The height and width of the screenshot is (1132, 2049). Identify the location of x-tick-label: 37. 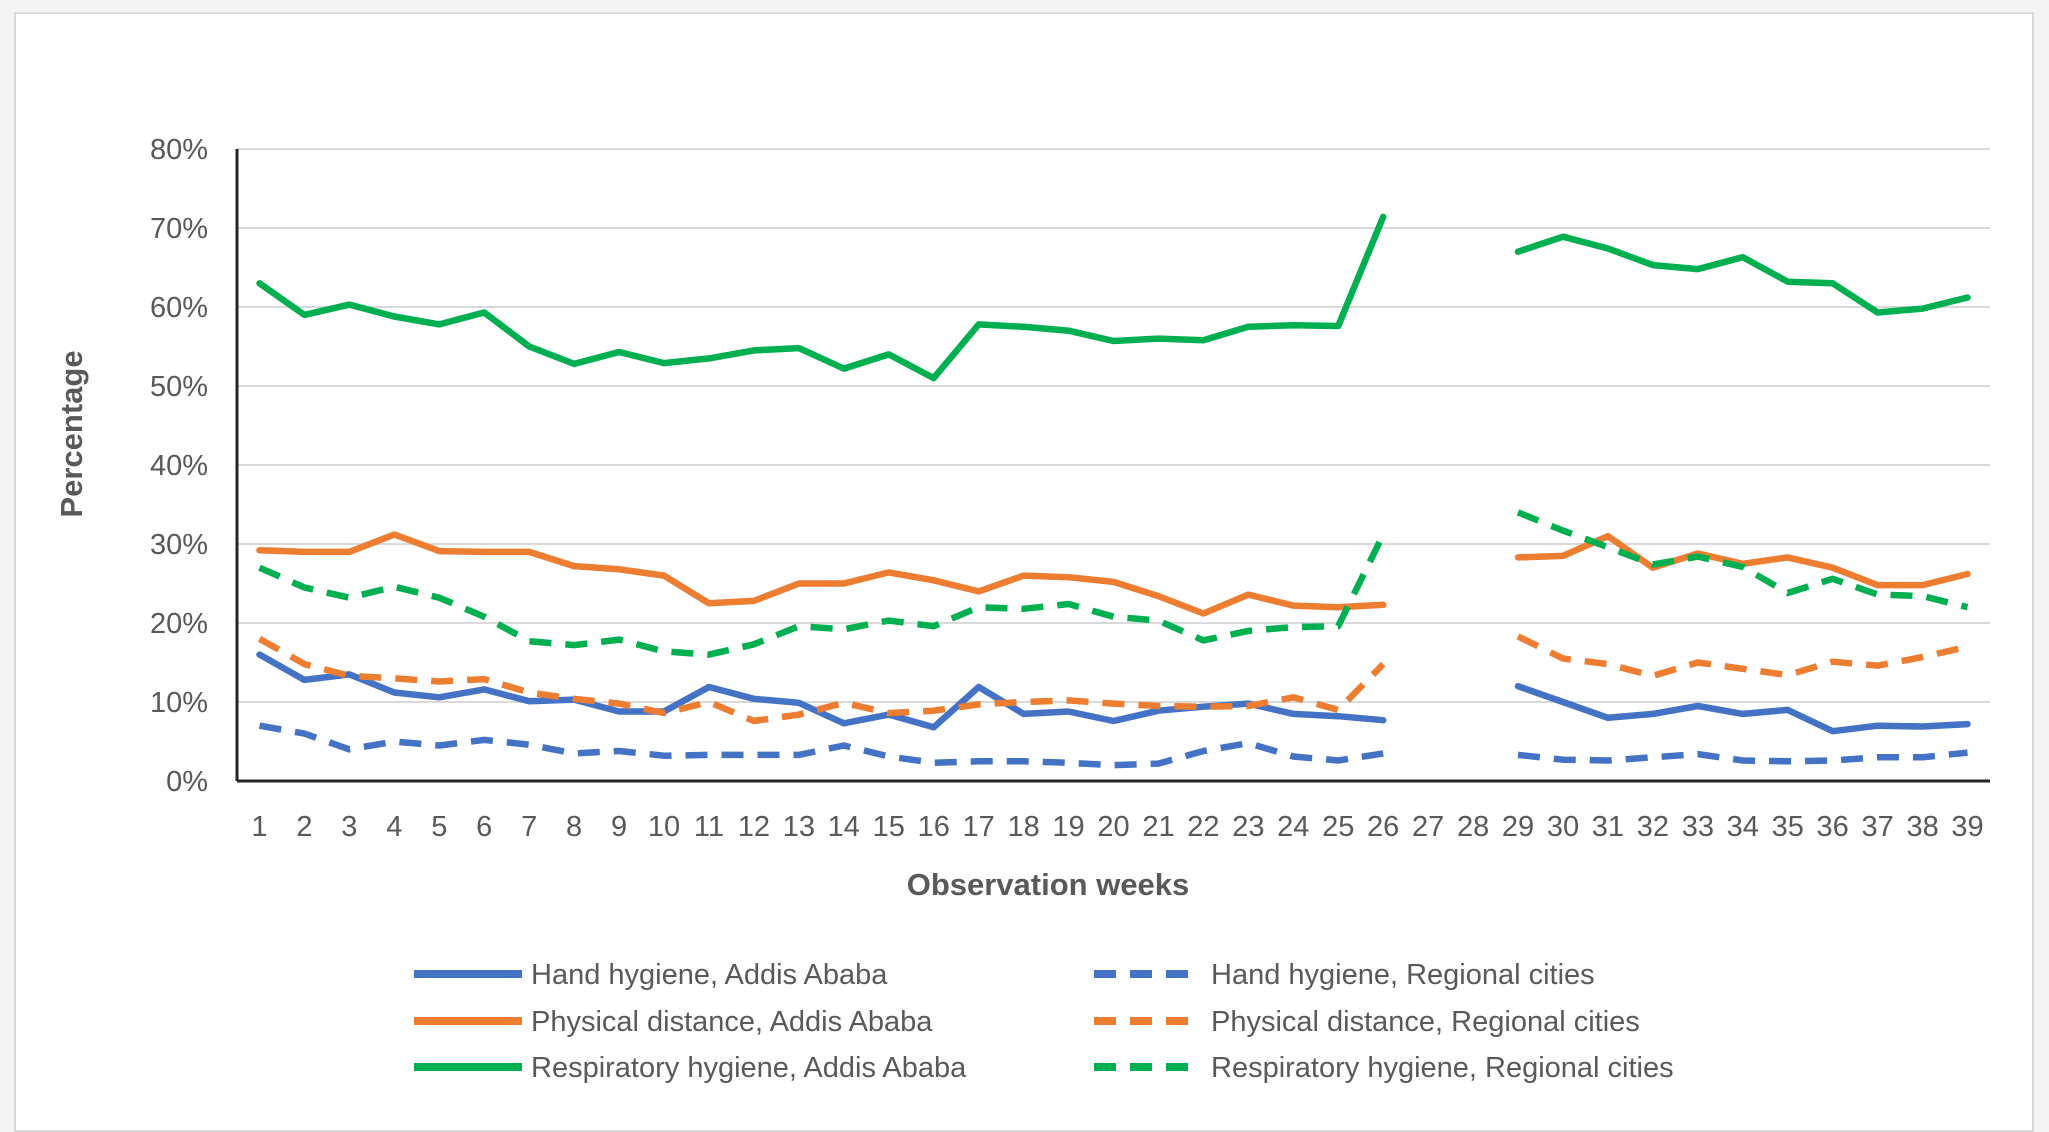
(1877, 827).